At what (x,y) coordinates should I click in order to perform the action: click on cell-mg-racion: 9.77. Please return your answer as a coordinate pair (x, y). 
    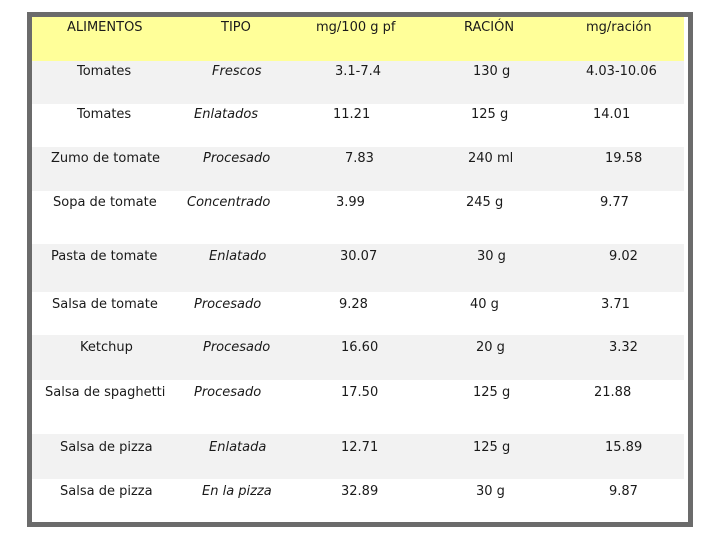
    Looking at the image, I should click on (614, 202).